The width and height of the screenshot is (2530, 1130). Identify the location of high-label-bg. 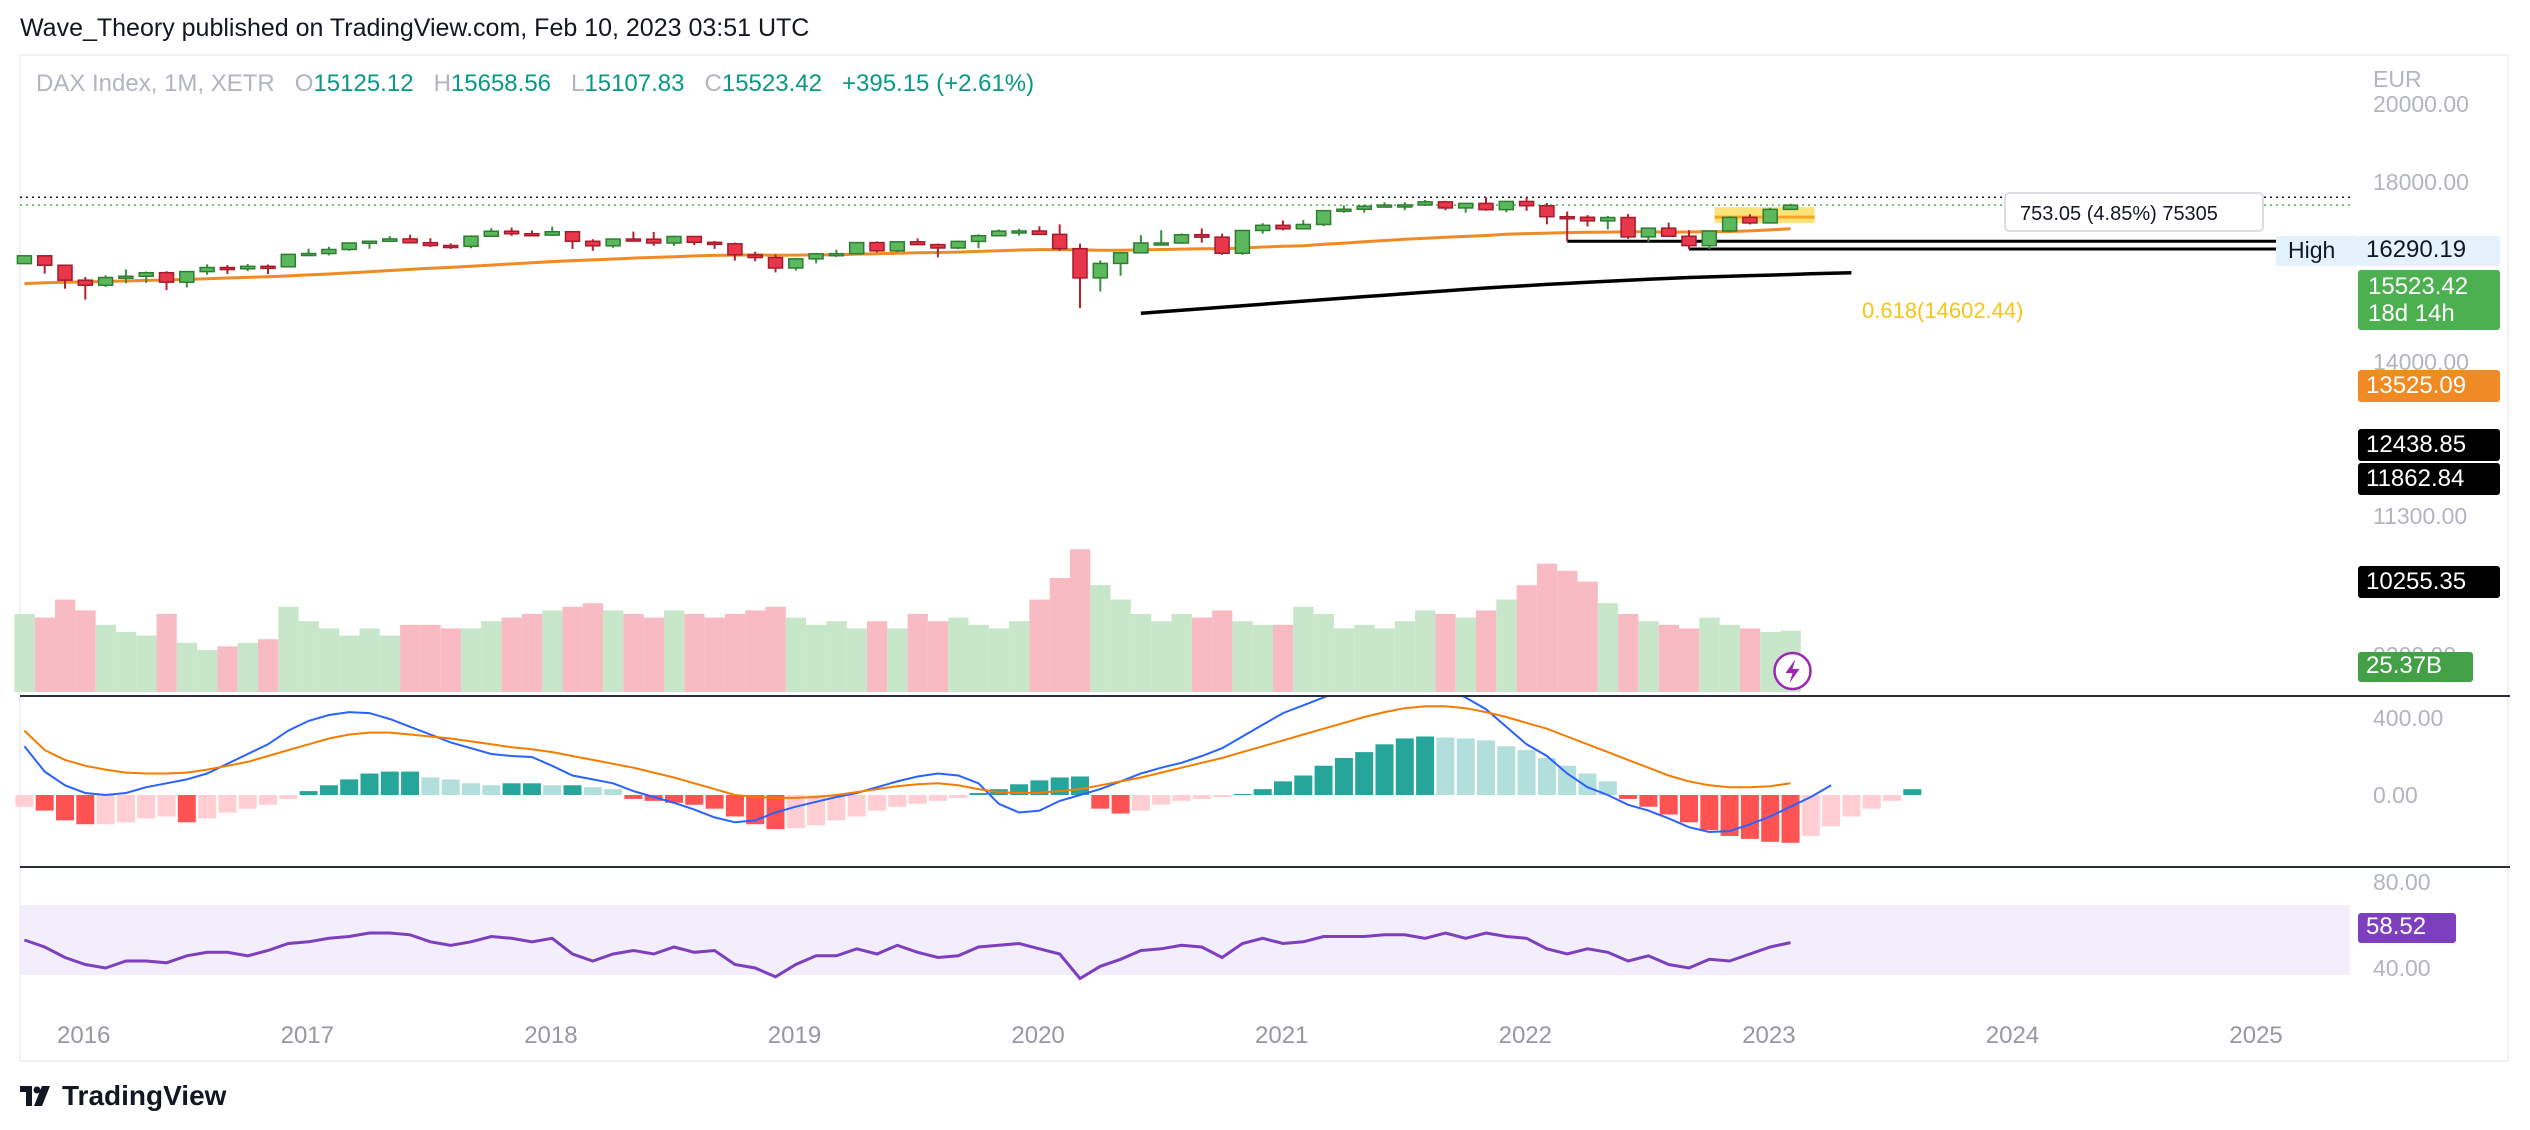
(2317, 251).